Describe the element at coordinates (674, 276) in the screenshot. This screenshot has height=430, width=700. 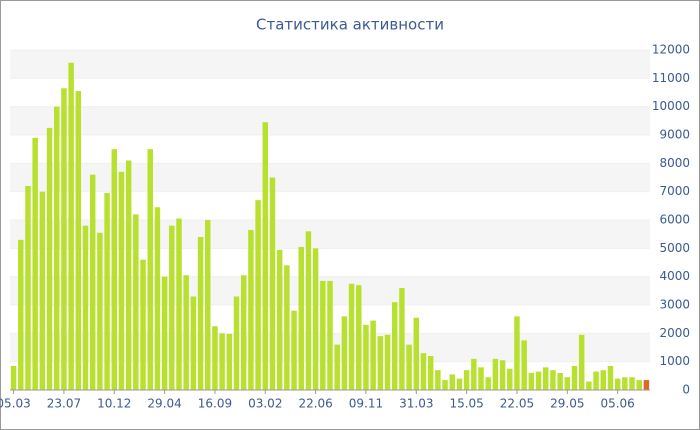
I see `y-tick-label: 4000` at that location.